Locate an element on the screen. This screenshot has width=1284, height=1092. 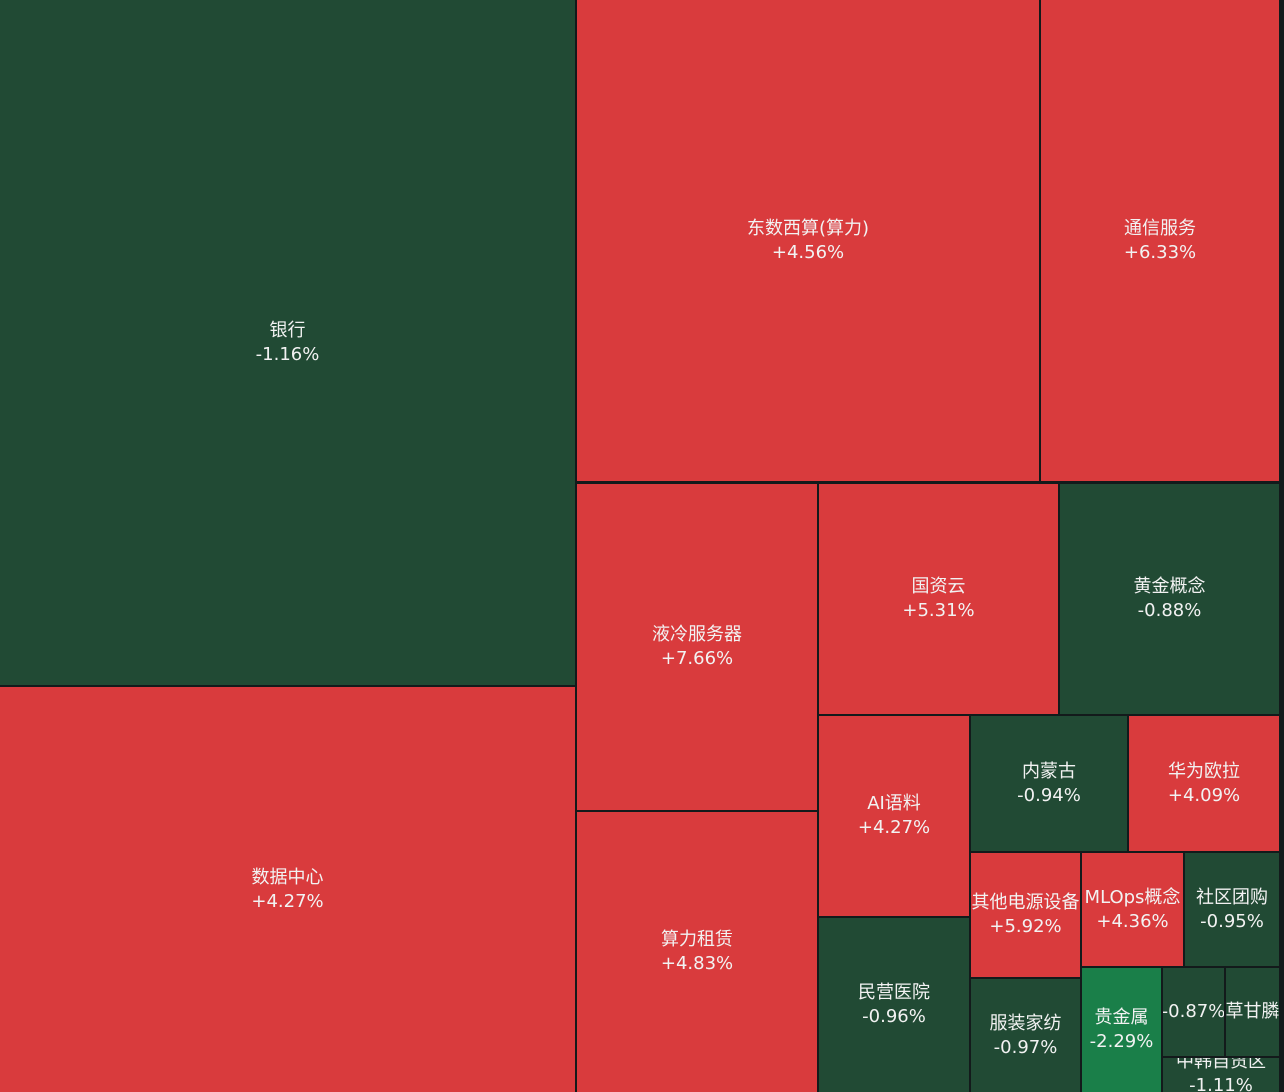
tile-change-value: -2.29% is located at coordinates (1121, 1041).